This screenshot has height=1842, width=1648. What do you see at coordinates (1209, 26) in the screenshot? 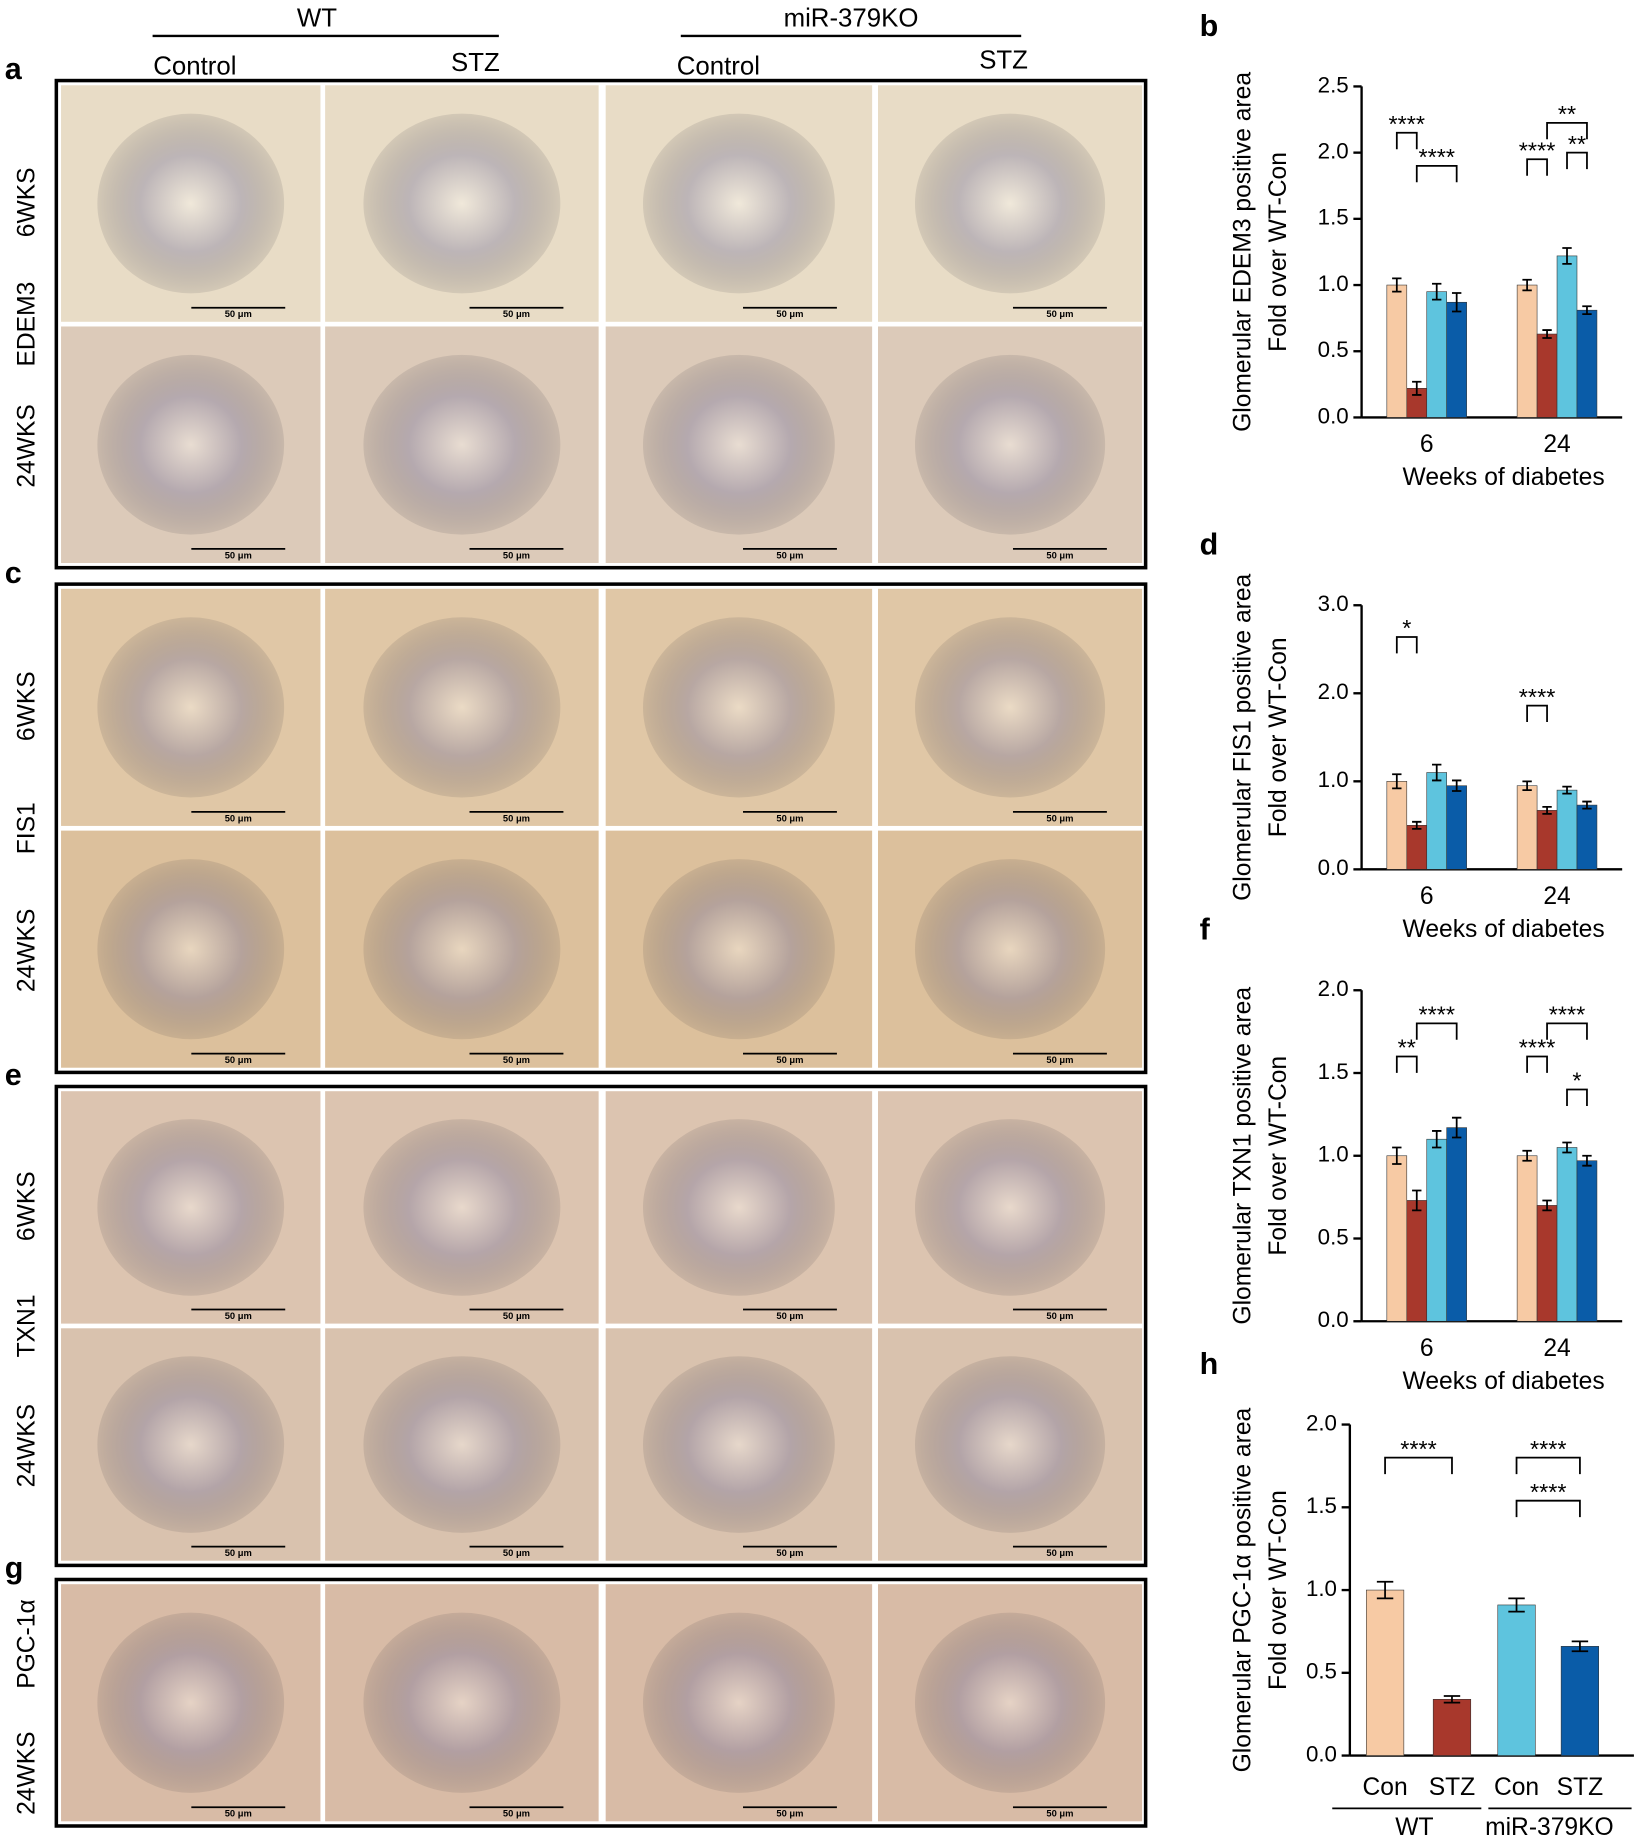
I see `panel-letter: b` at bounding box center [1209, 26].